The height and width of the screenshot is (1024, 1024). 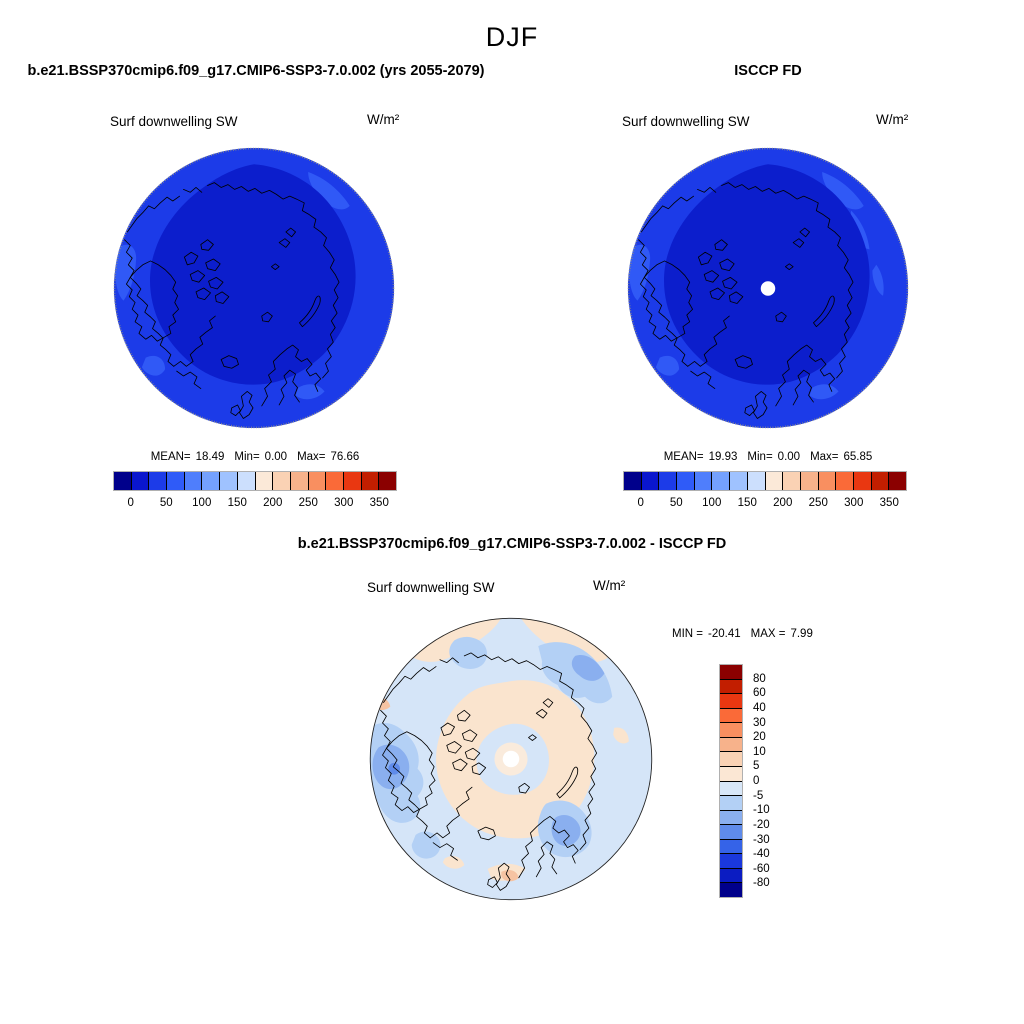 I want to click on obs-min-value: 0.00, so click(x=789, y=457).